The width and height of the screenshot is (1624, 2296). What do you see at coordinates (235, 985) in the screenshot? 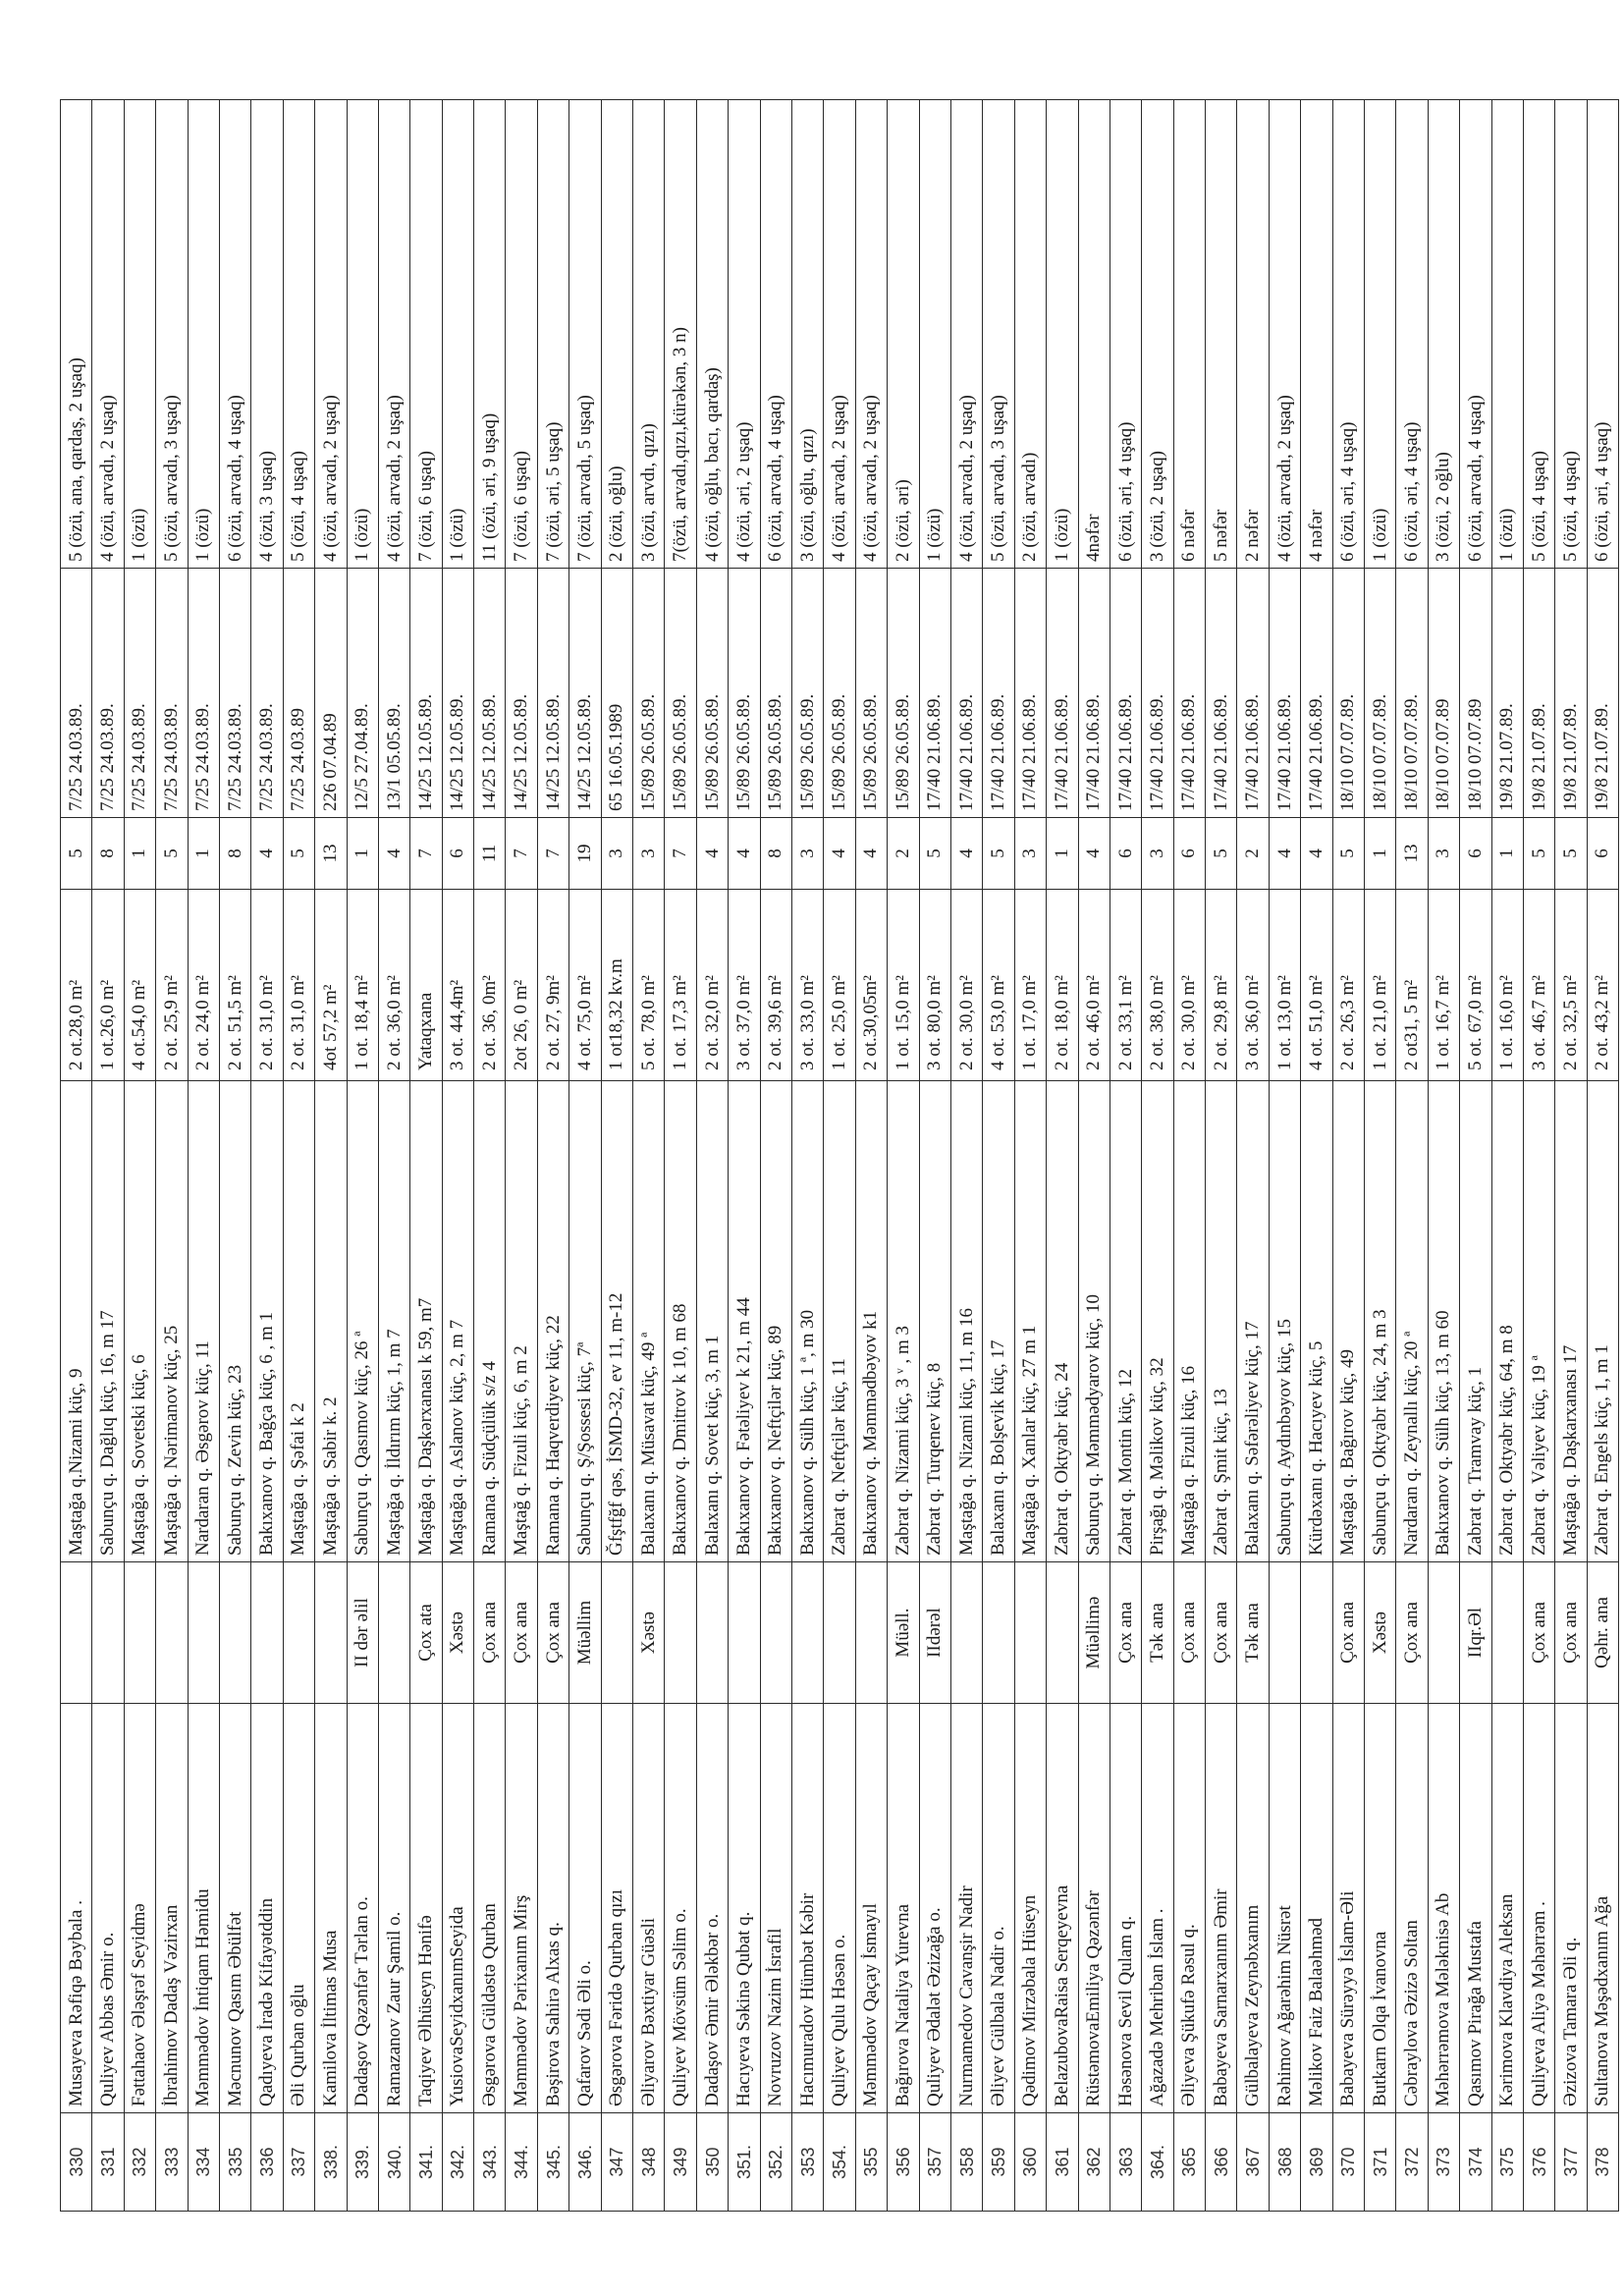
I see `living-area-cell: 2 ot. 51,5 m²` at bounding box center [235, 985].